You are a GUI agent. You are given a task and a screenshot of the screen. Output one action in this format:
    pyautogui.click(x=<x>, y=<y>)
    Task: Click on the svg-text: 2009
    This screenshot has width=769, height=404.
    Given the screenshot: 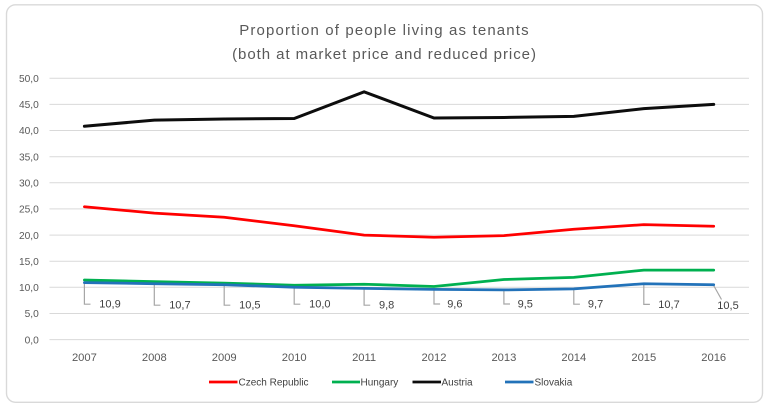 What is the action you would take?
    pyautogui.click(x=224, y=358)
    